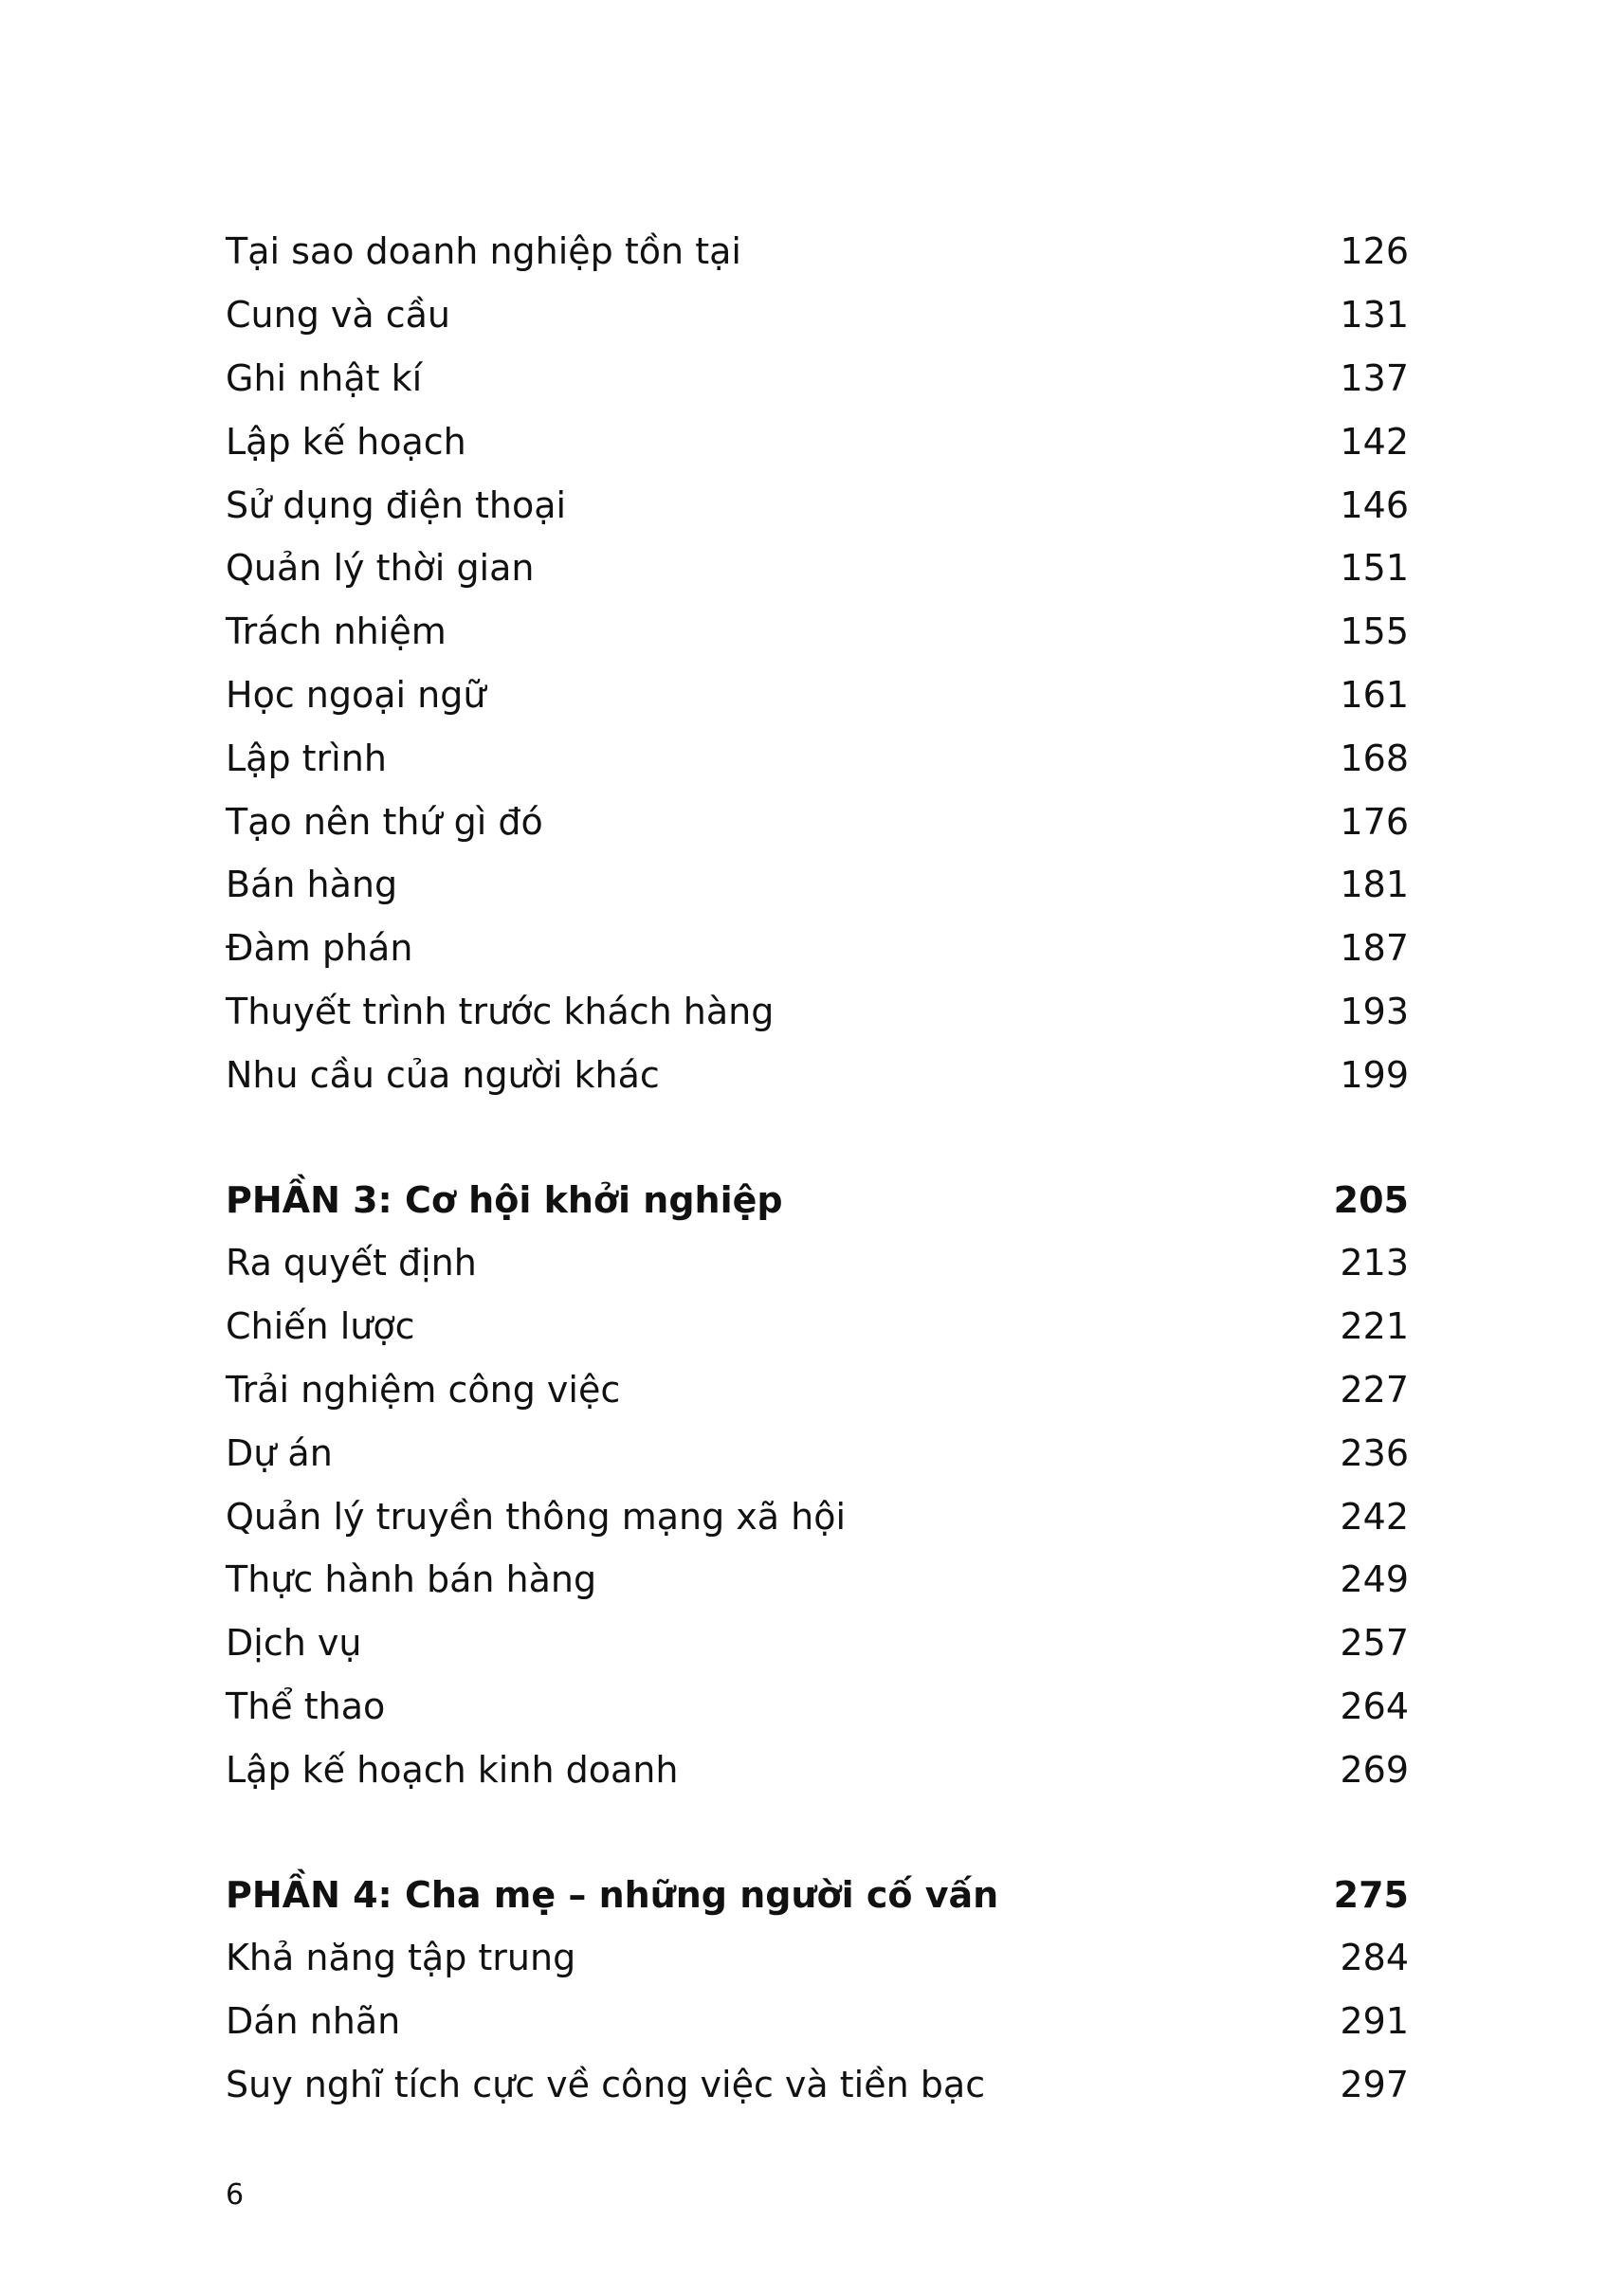 The width and height of the screenshot is (1624, 2295). What do you see at coordinates (312, 885) in the screenshot?
I see `toc-title: Bán hàng` at bounding box center [312, 885].